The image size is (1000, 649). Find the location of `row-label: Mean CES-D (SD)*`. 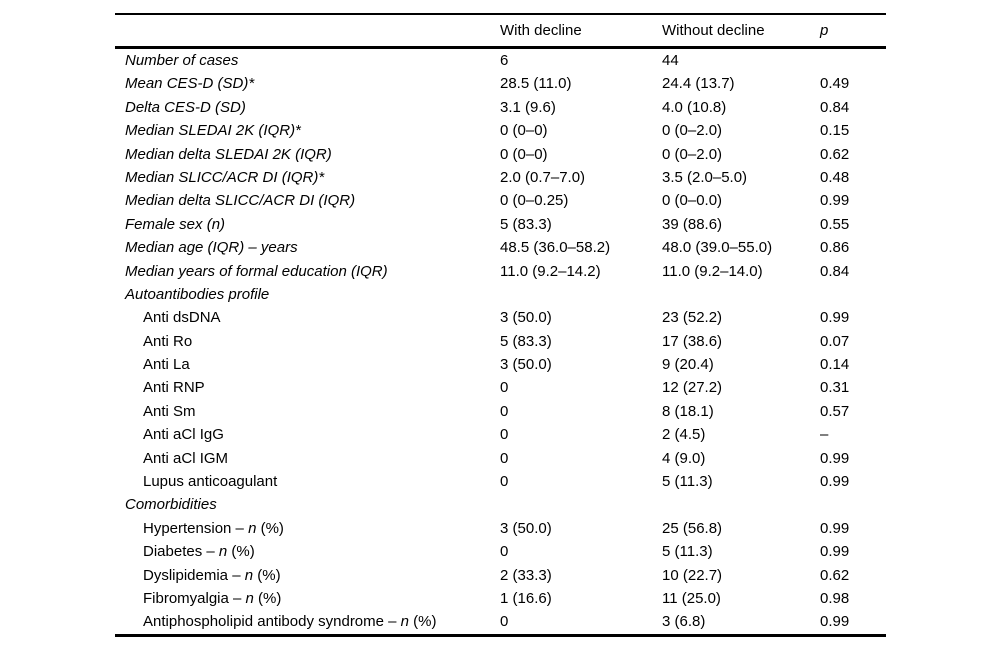

row-label: Mean CES-D (SD)* is located at coordinates (190, 84).